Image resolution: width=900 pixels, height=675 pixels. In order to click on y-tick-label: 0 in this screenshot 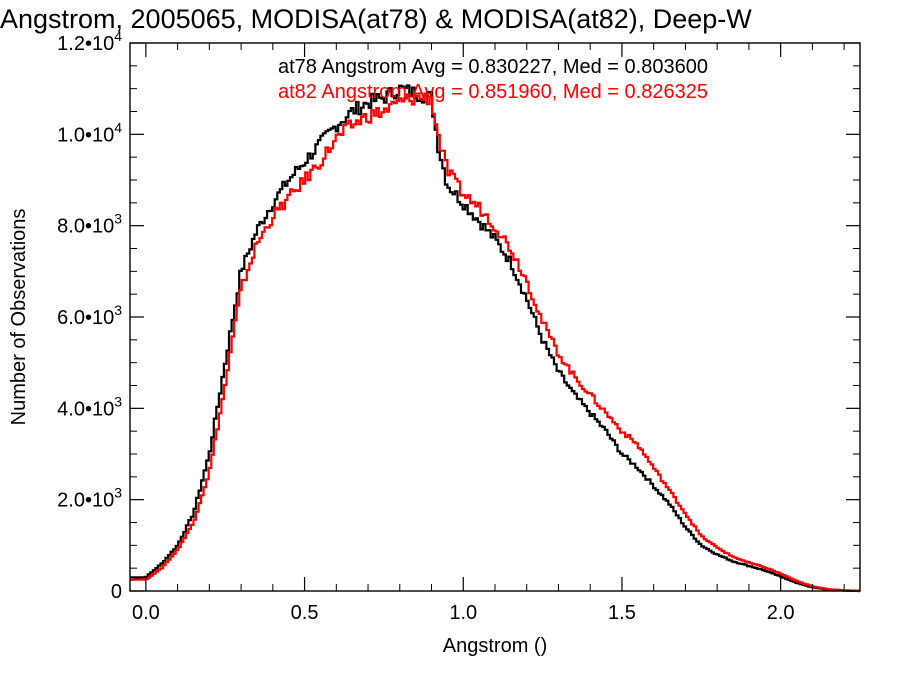, I will do `click(116, 592)`.